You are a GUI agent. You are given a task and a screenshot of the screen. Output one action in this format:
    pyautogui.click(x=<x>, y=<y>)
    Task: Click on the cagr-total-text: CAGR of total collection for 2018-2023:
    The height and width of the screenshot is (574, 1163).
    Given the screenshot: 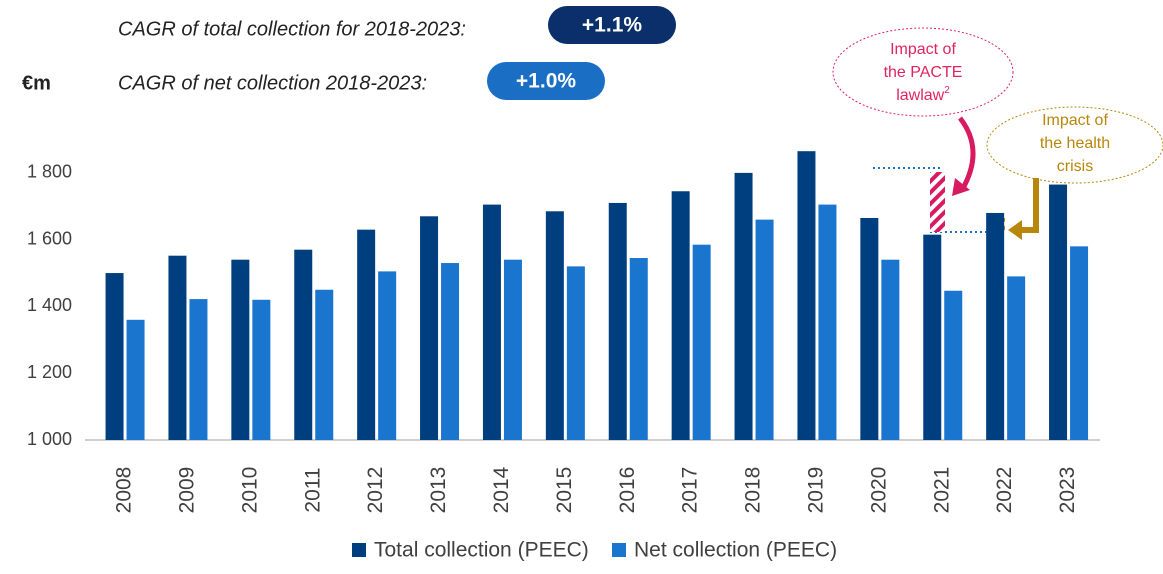 What is the action you would take?
    pyautogui.click(x=292, y=29)
    